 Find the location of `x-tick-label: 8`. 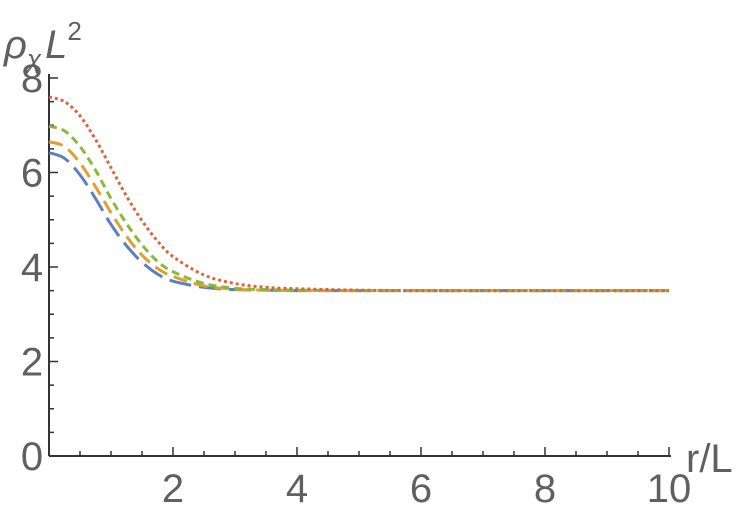

x-tick-label: 8 is located at coordinates (545, 489).